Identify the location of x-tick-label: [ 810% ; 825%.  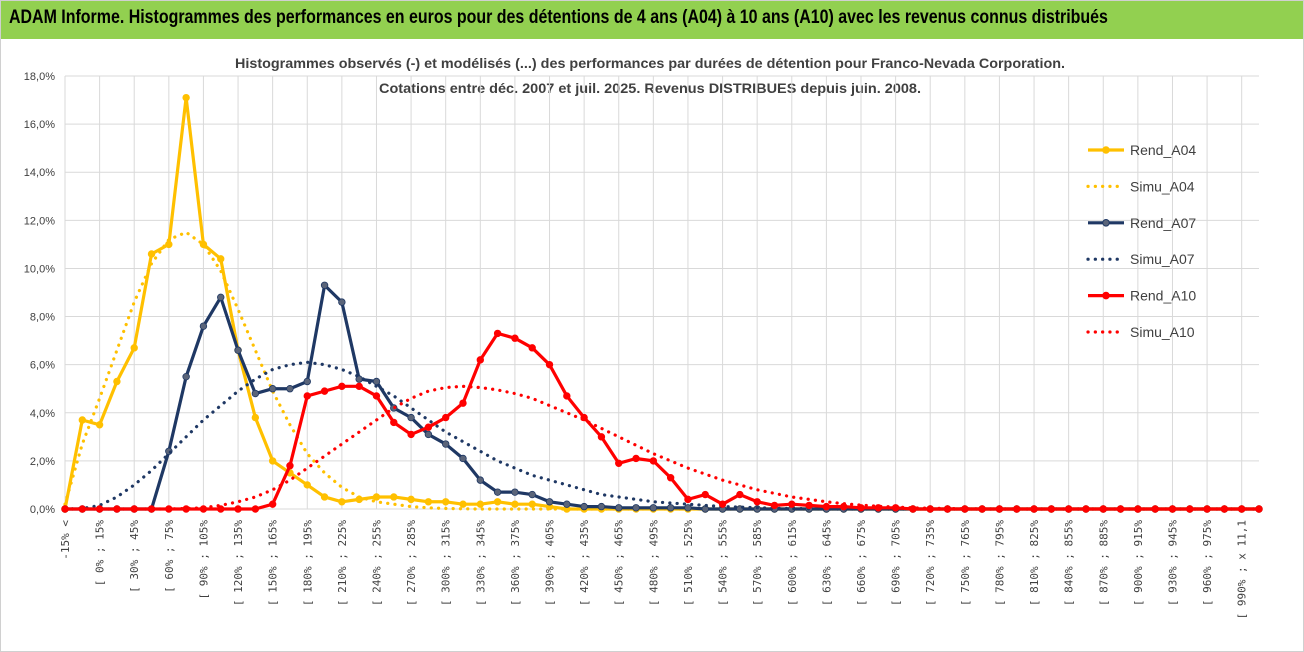
(1034, 563).